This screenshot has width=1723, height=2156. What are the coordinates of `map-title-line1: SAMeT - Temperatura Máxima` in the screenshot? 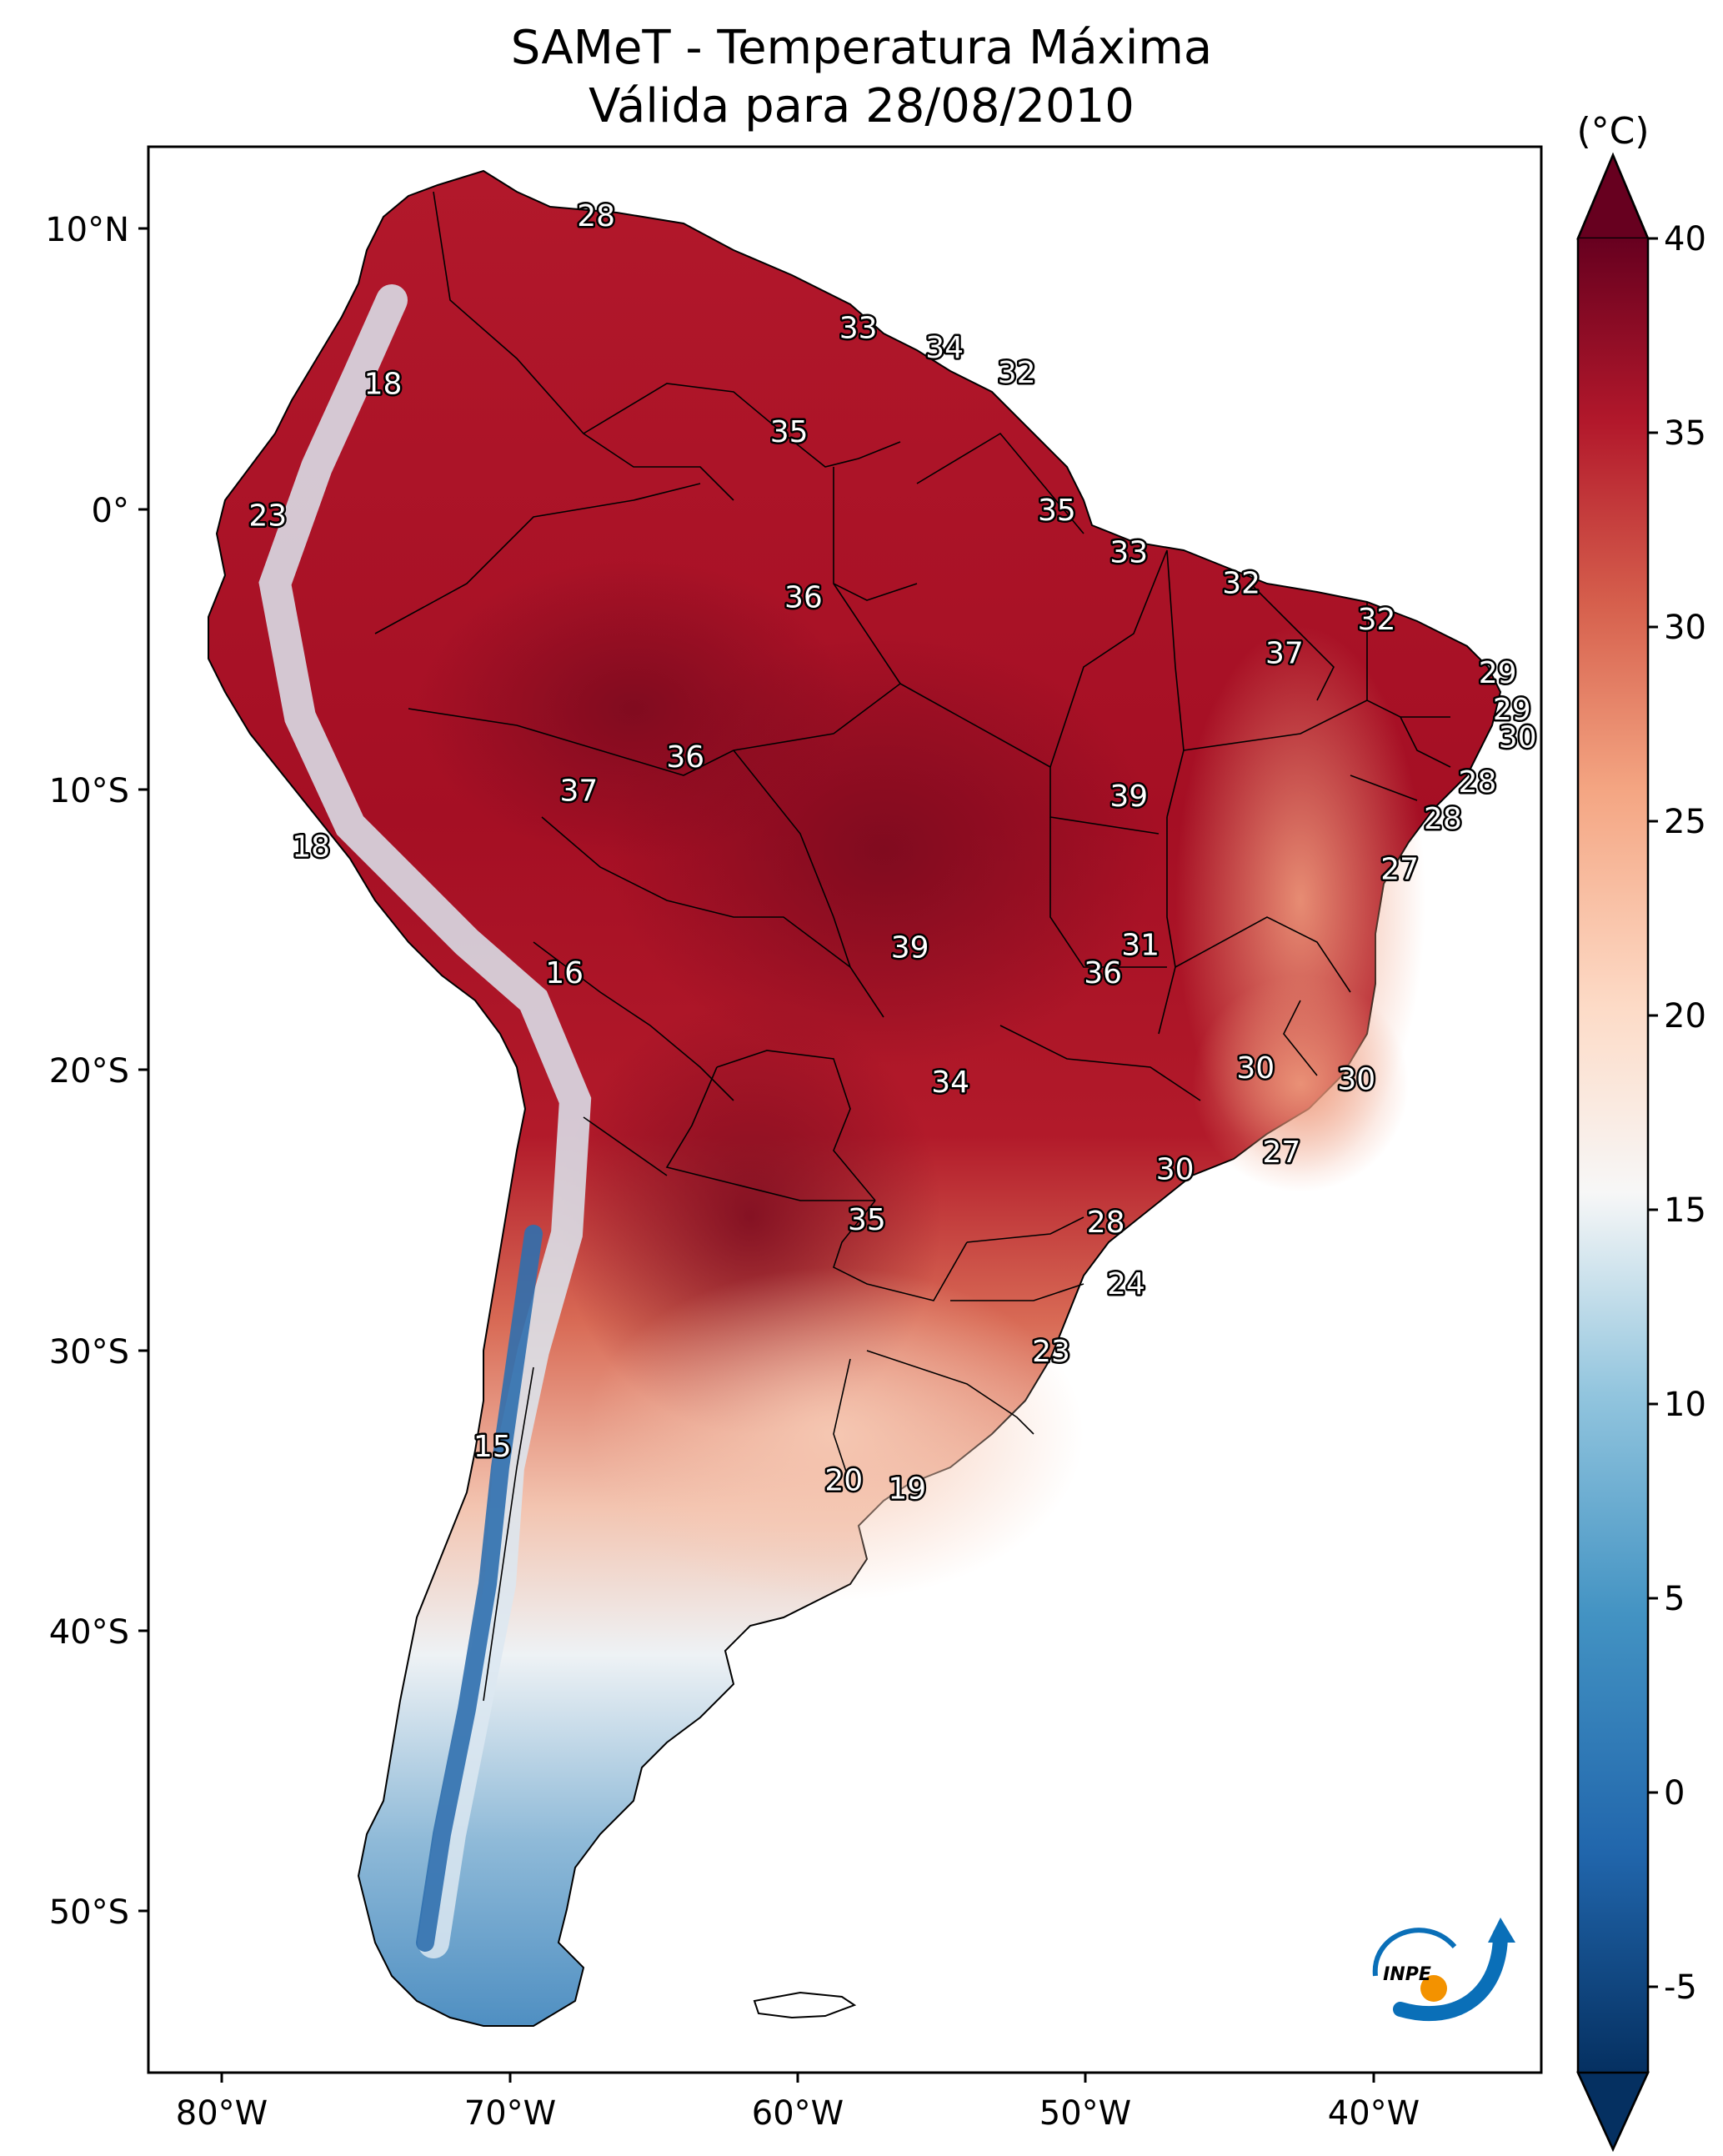 It's located at (861, 48).